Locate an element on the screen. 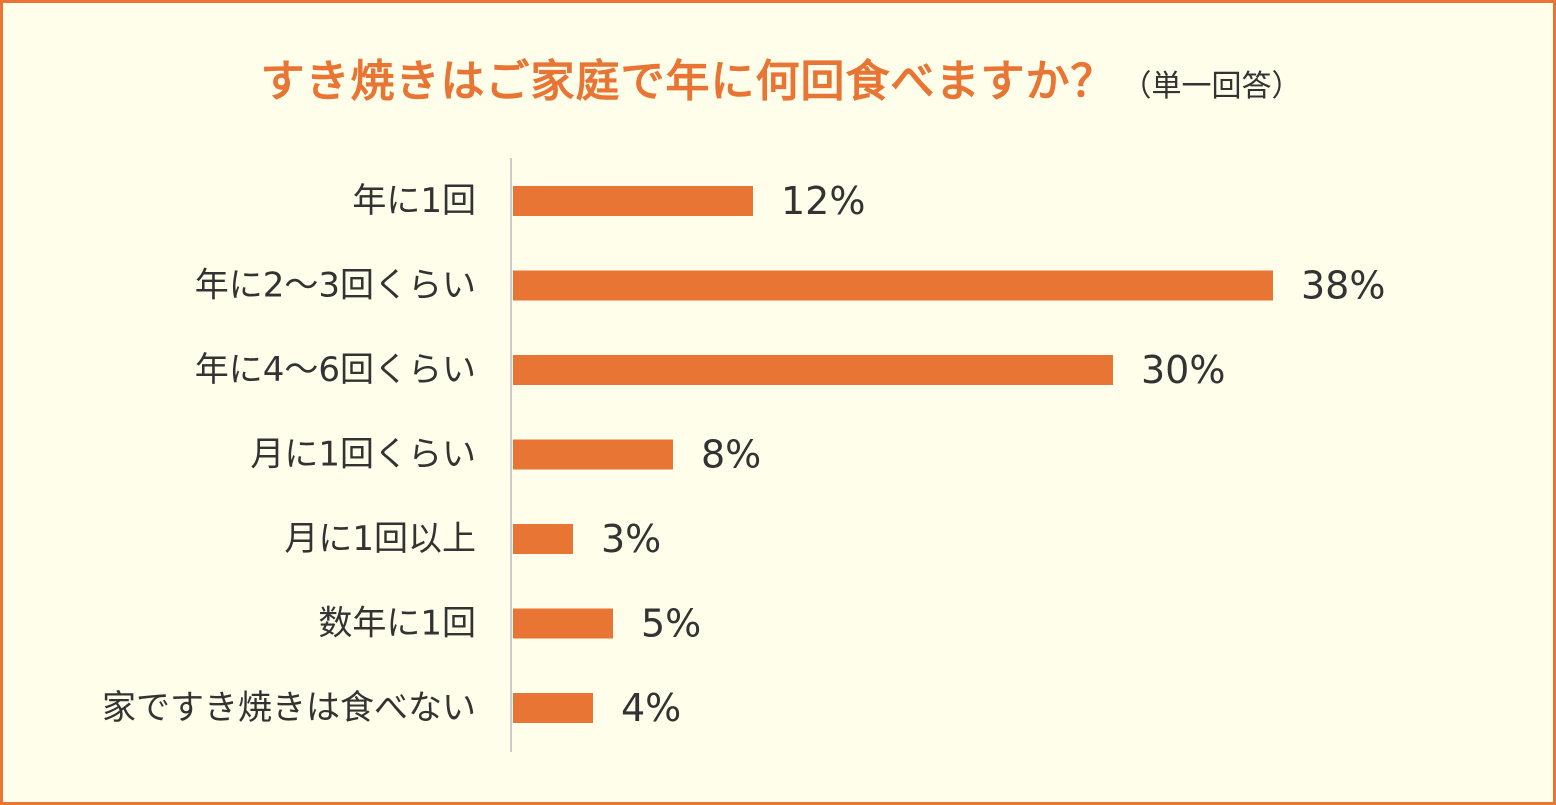 This screenshot has height=805, width=1556. category-label: 年に4〜6回くらい is located at coordinates (335, 370).